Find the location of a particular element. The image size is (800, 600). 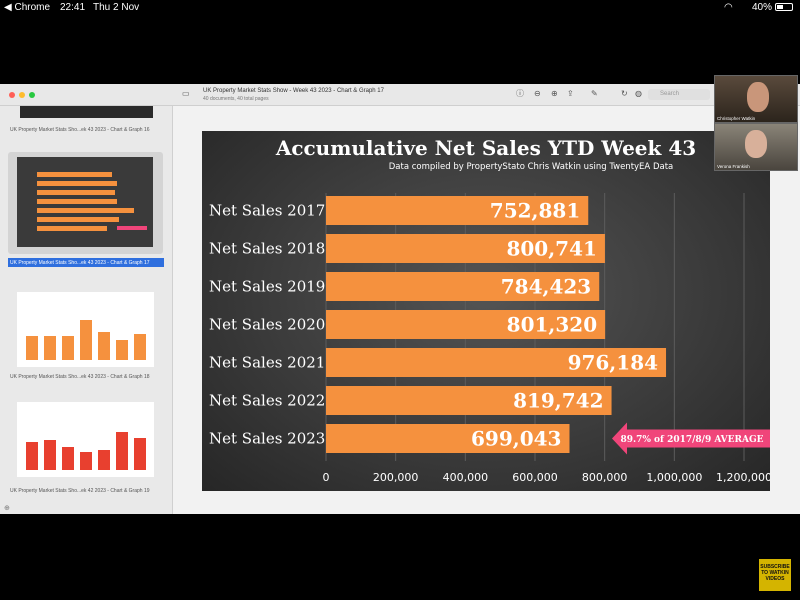

info-icon: ⓘ is located at coordinates (520, 93).